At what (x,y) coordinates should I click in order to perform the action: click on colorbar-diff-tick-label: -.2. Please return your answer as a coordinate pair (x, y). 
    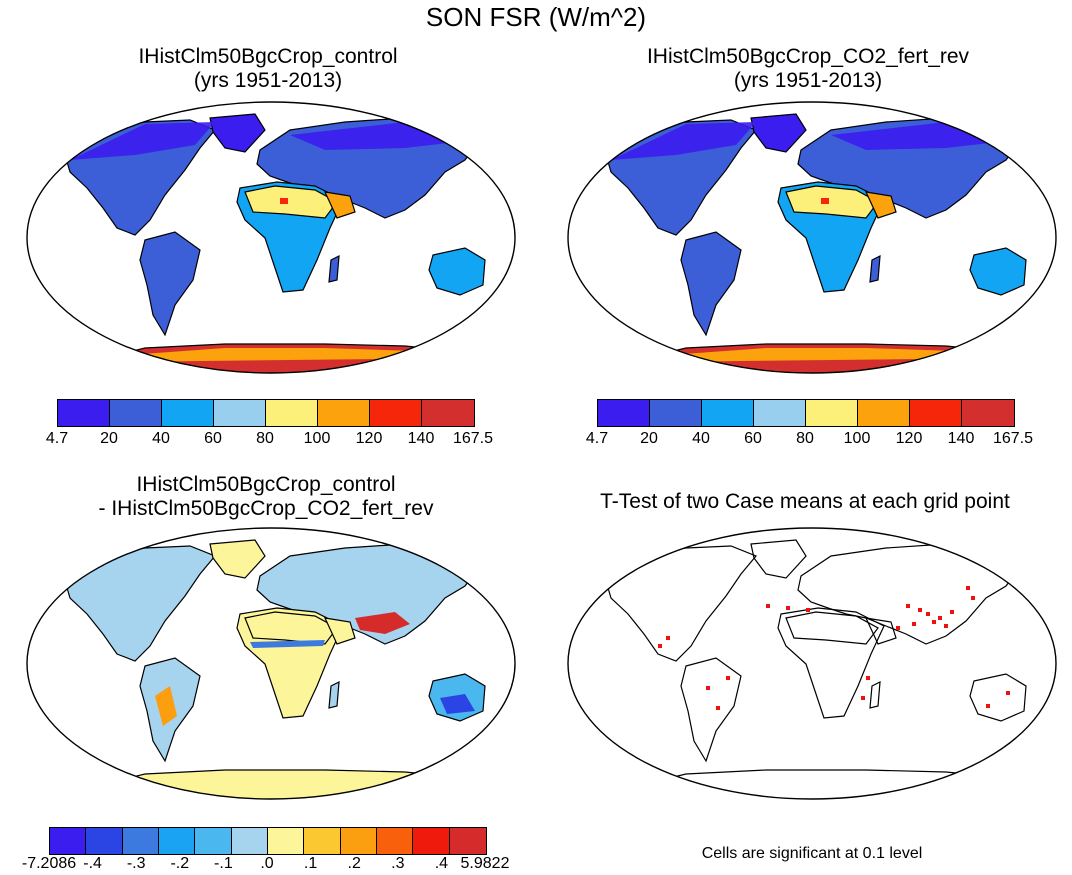
    Looking at the image, I should click on (180, 863).